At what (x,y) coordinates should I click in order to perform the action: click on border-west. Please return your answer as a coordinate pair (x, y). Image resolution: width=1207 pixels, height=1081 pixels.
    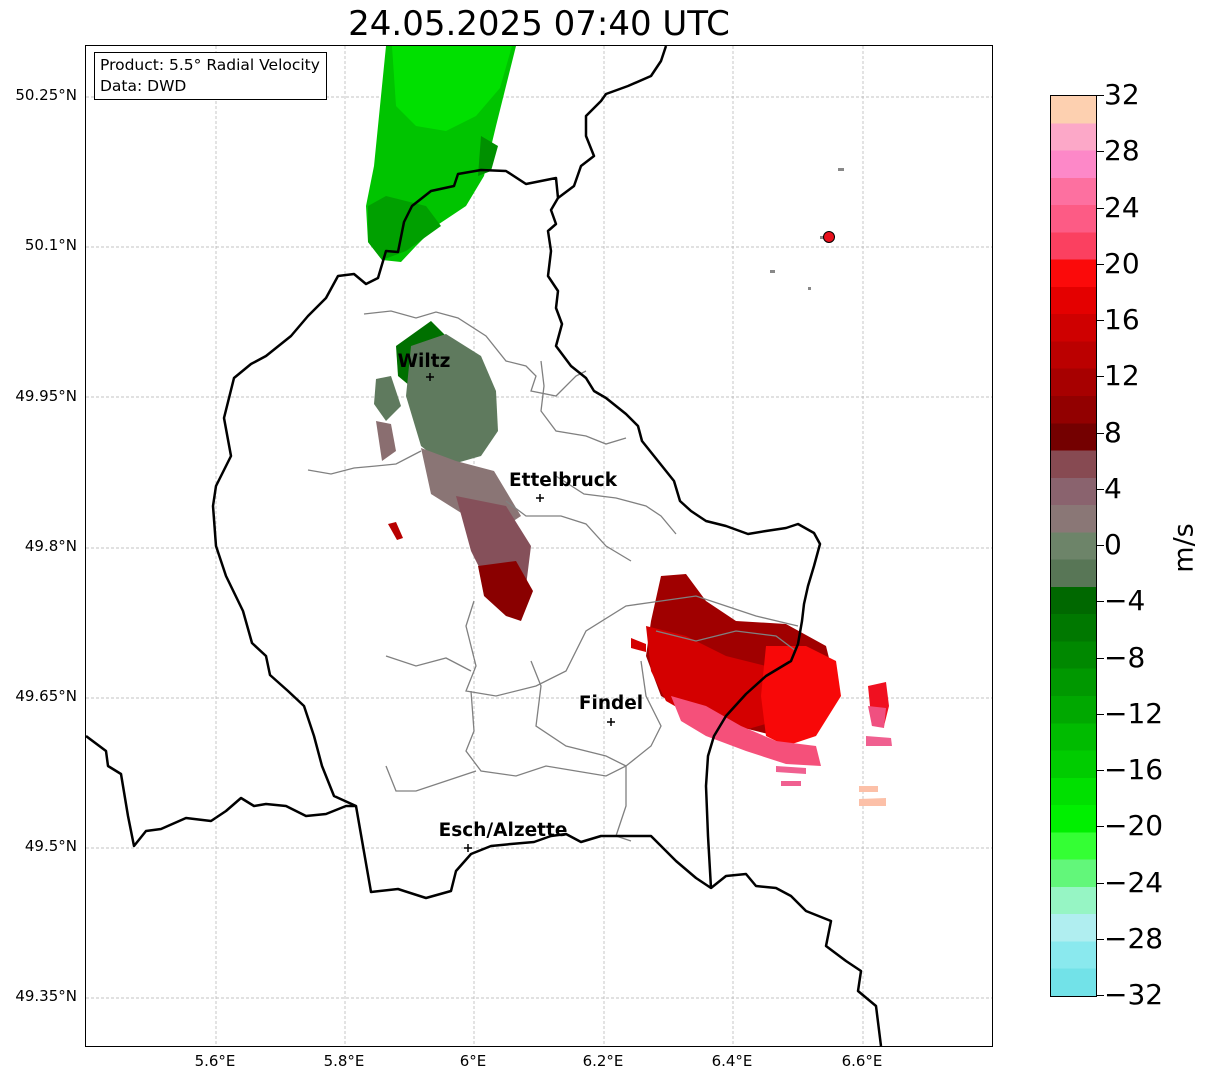
    Looking at the image, I should click on (221, 791).